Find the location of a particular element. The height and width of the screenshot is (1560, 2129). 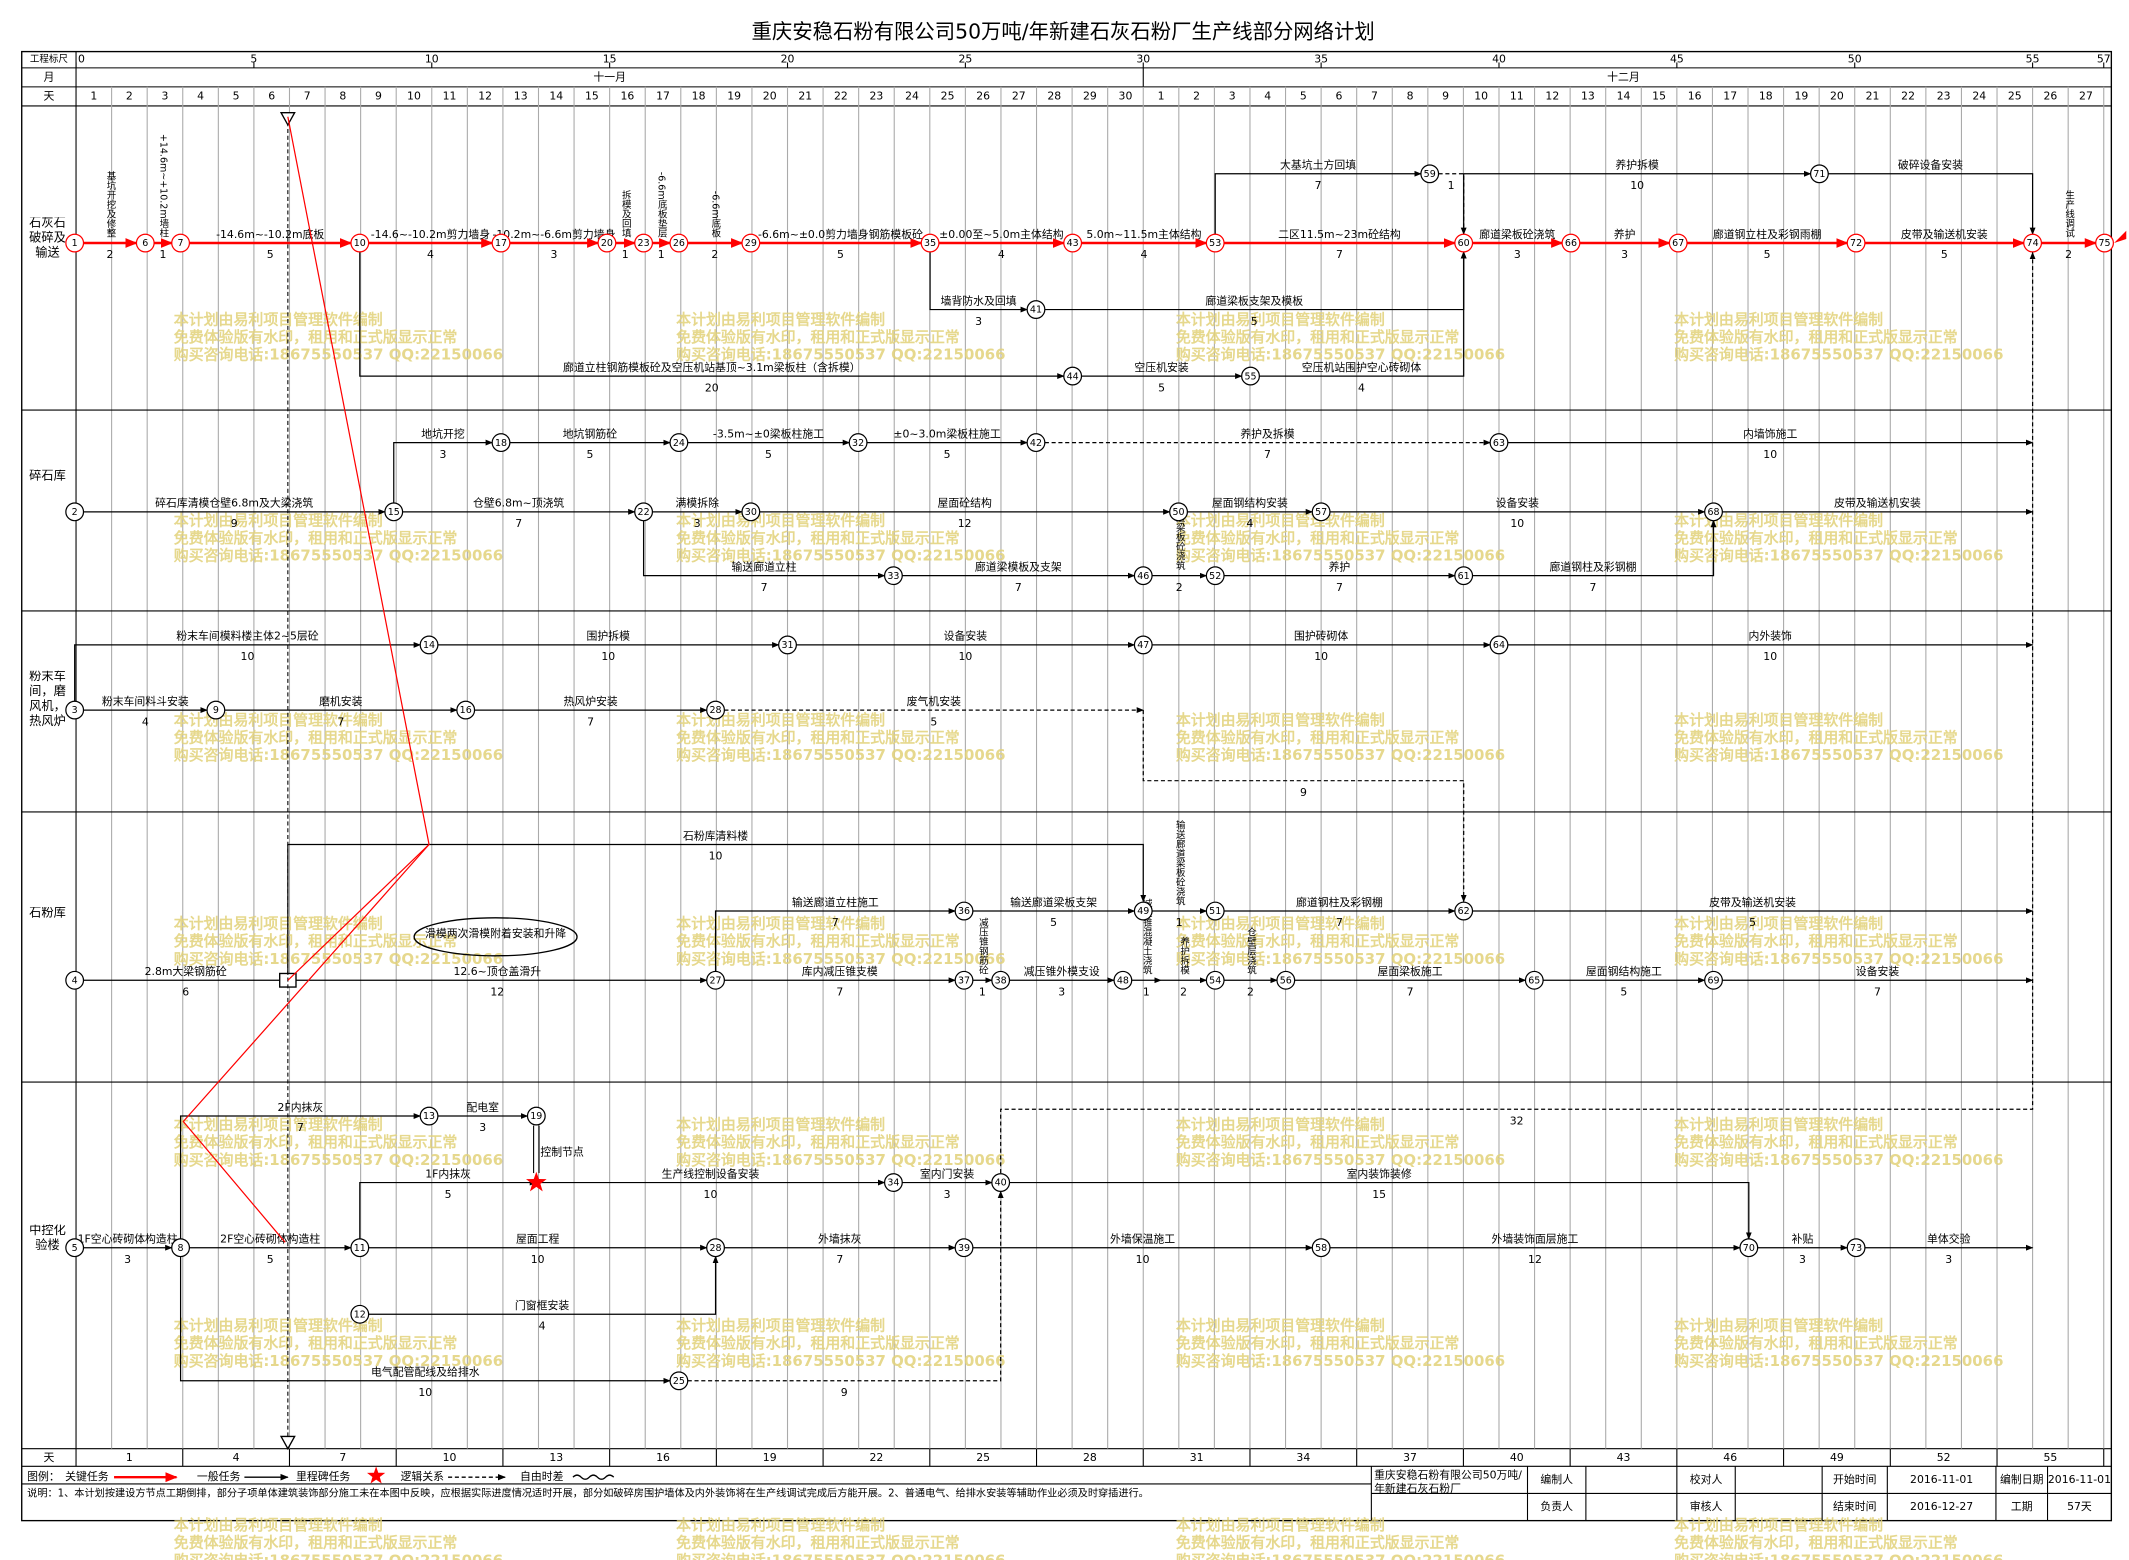

task-name: 廊道梁板支架及模板 is located at coordinates (1254, 300).